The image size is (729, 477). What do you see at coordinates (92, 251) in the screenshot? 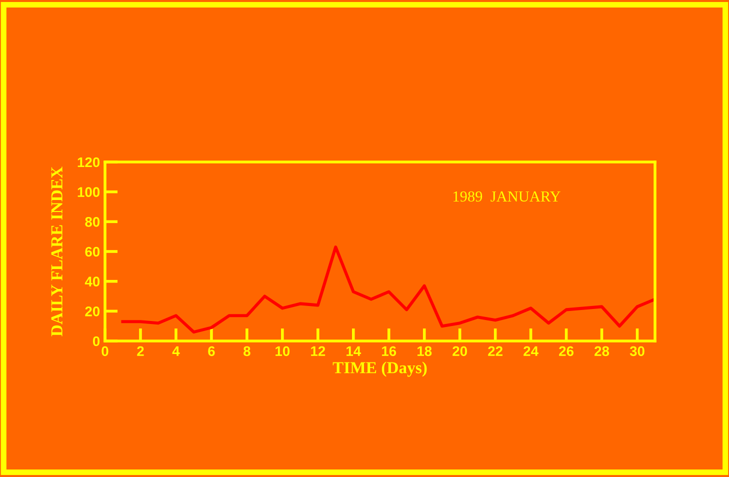
I see `y-tick-label: 60` at bounding box center [92, 251].